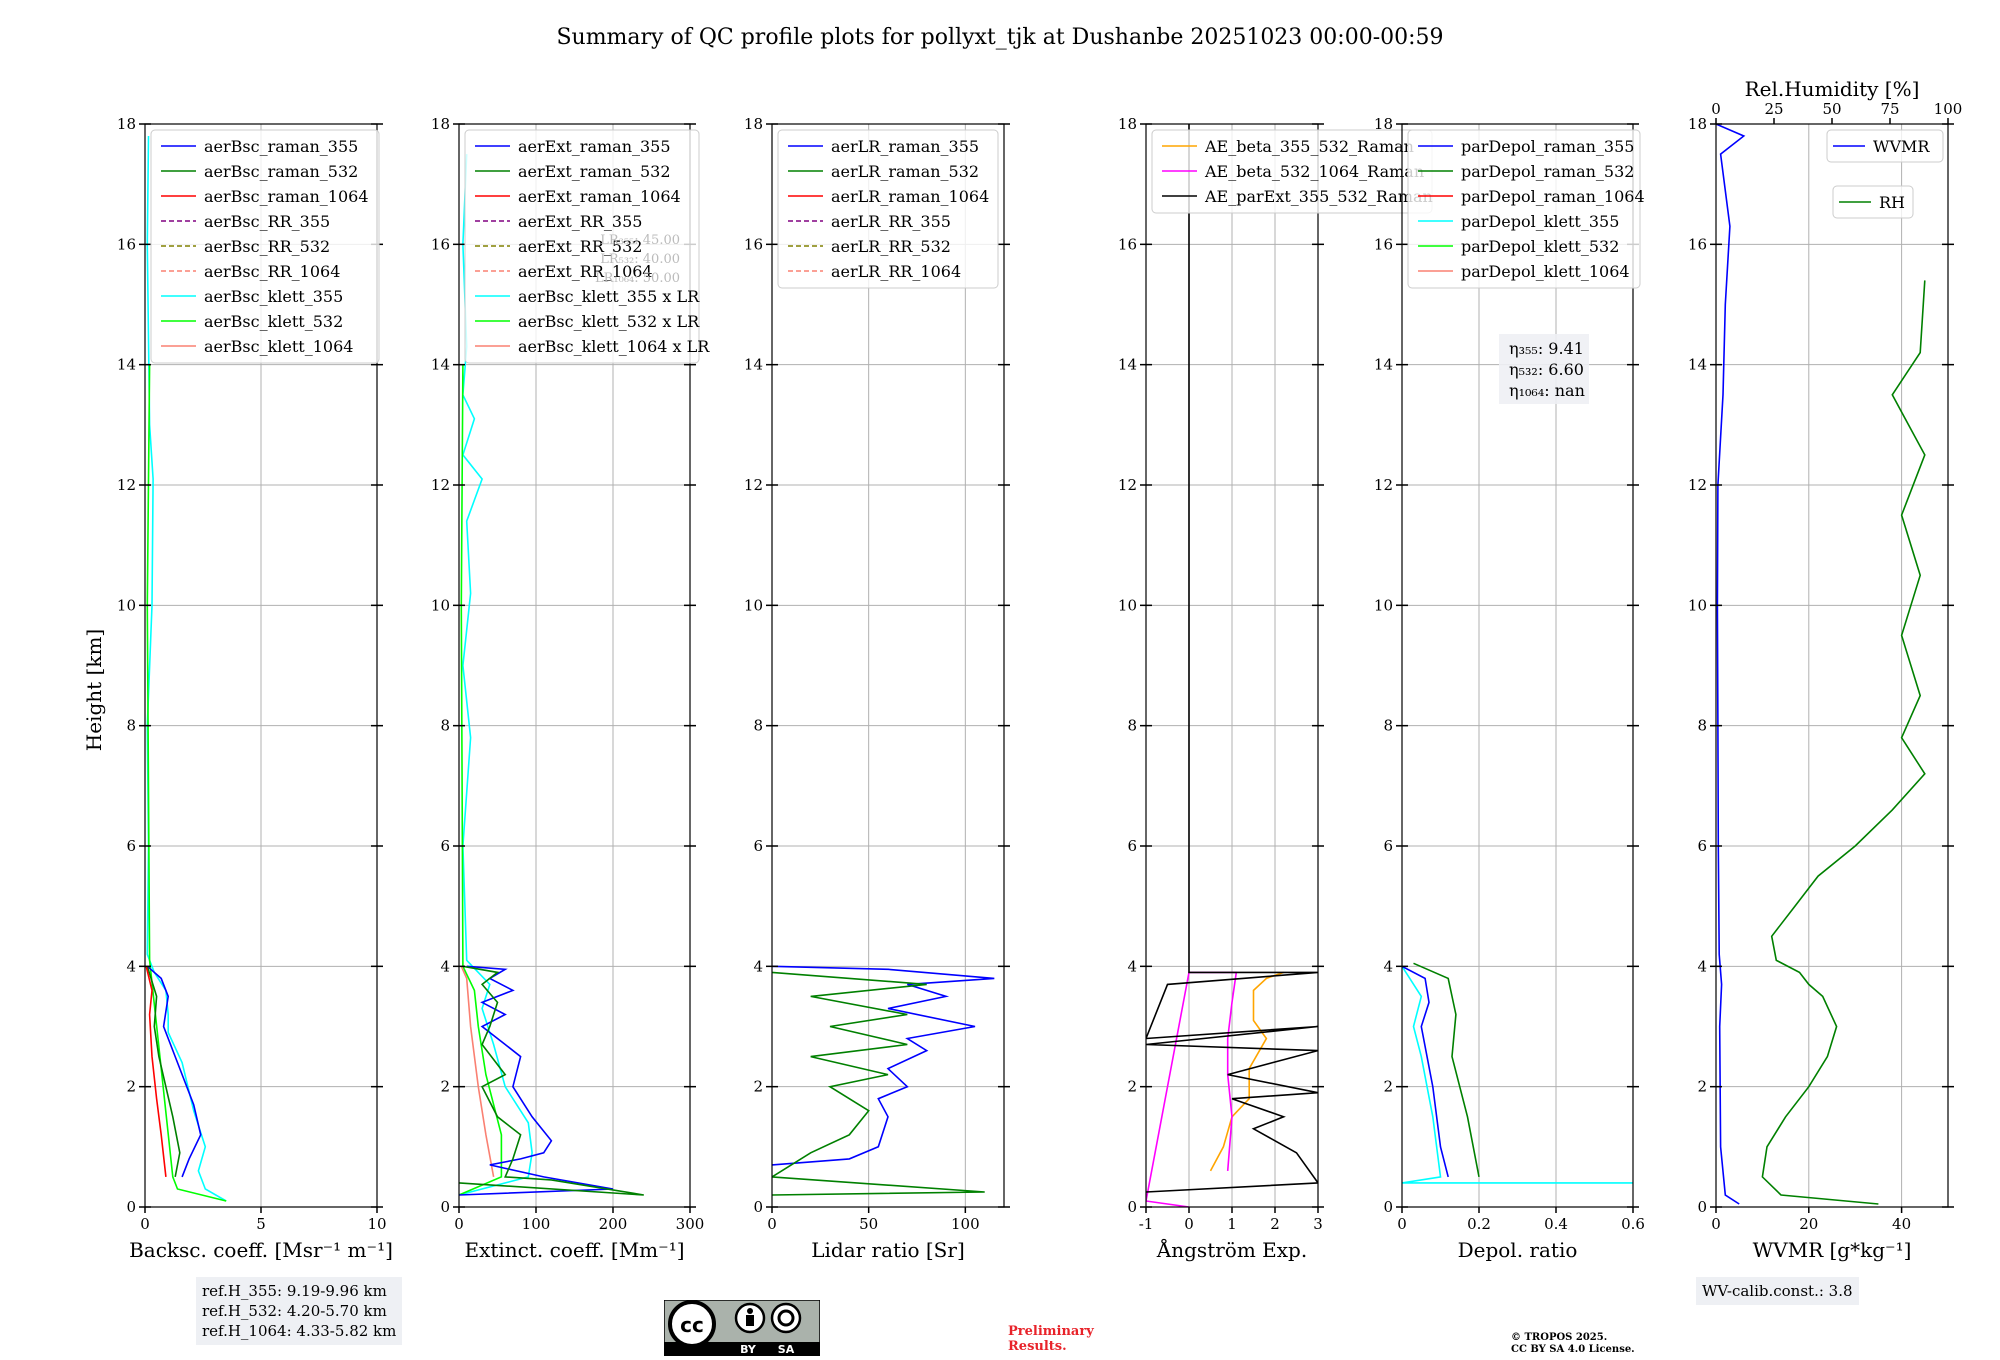 Image resolution: width=2000 pixels, height=1360 pixels. I want to click on x-tick-label: 40, so click(1901, 1224).